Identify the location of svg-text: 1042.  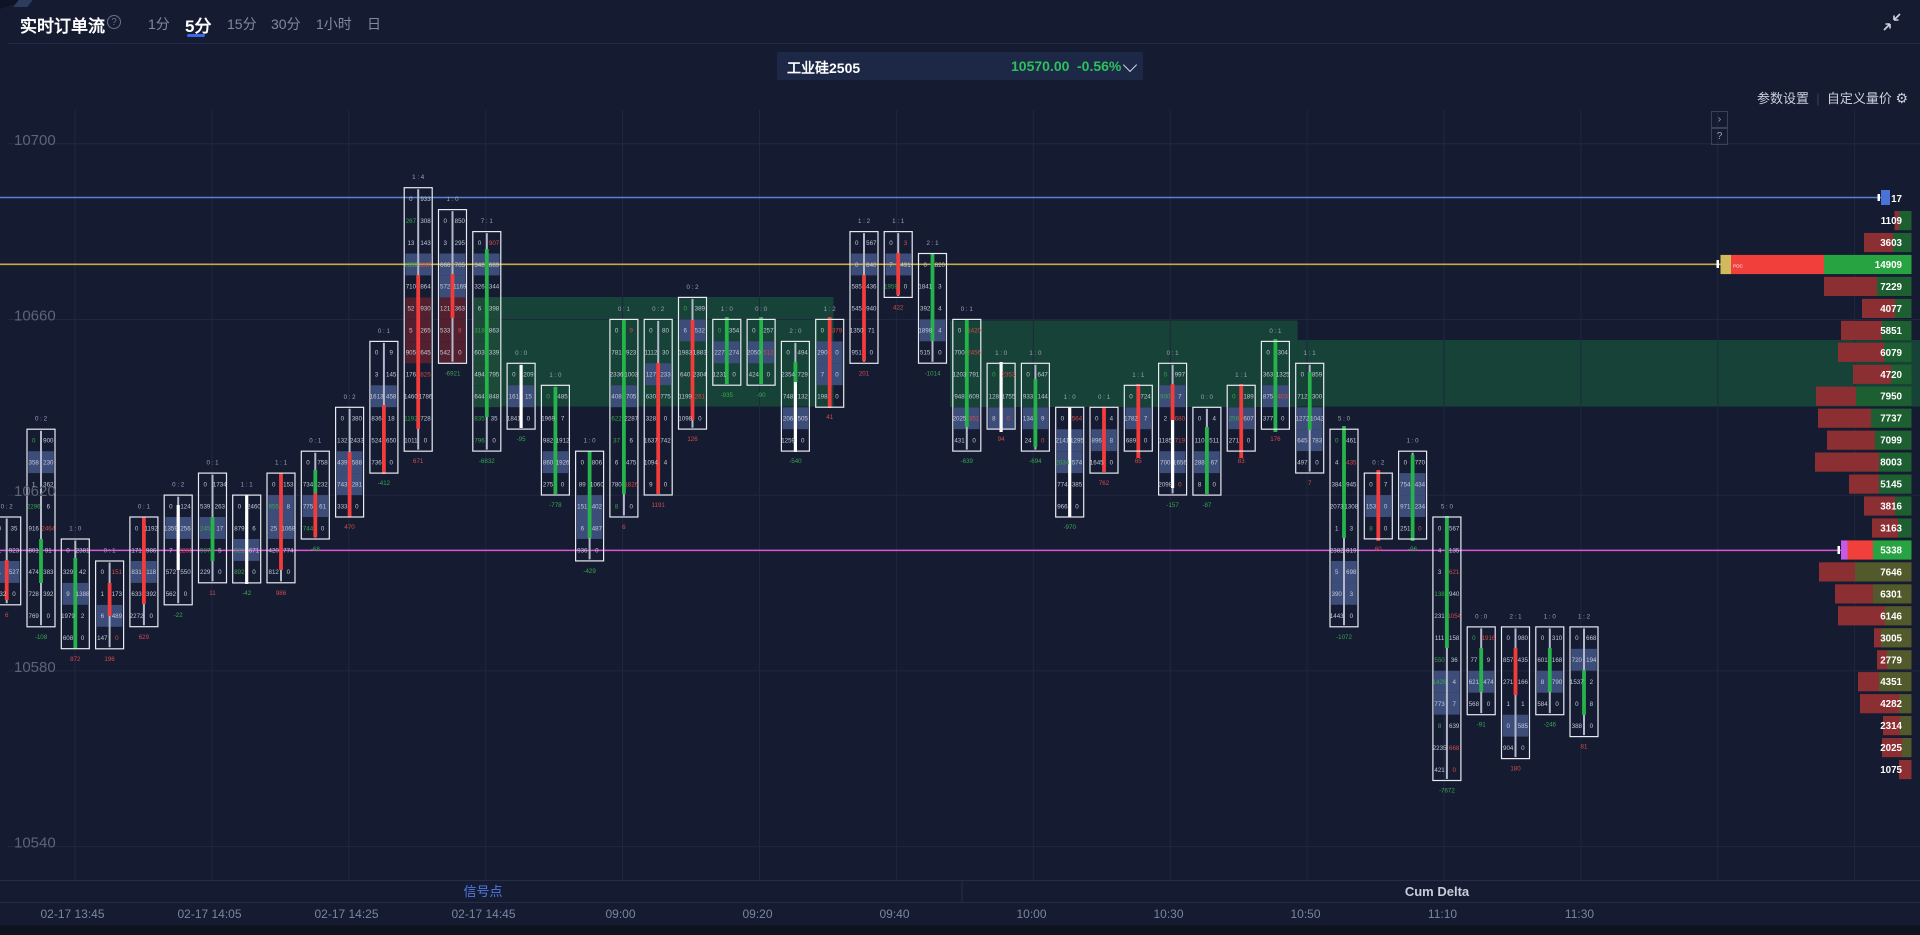
(1317, 419).